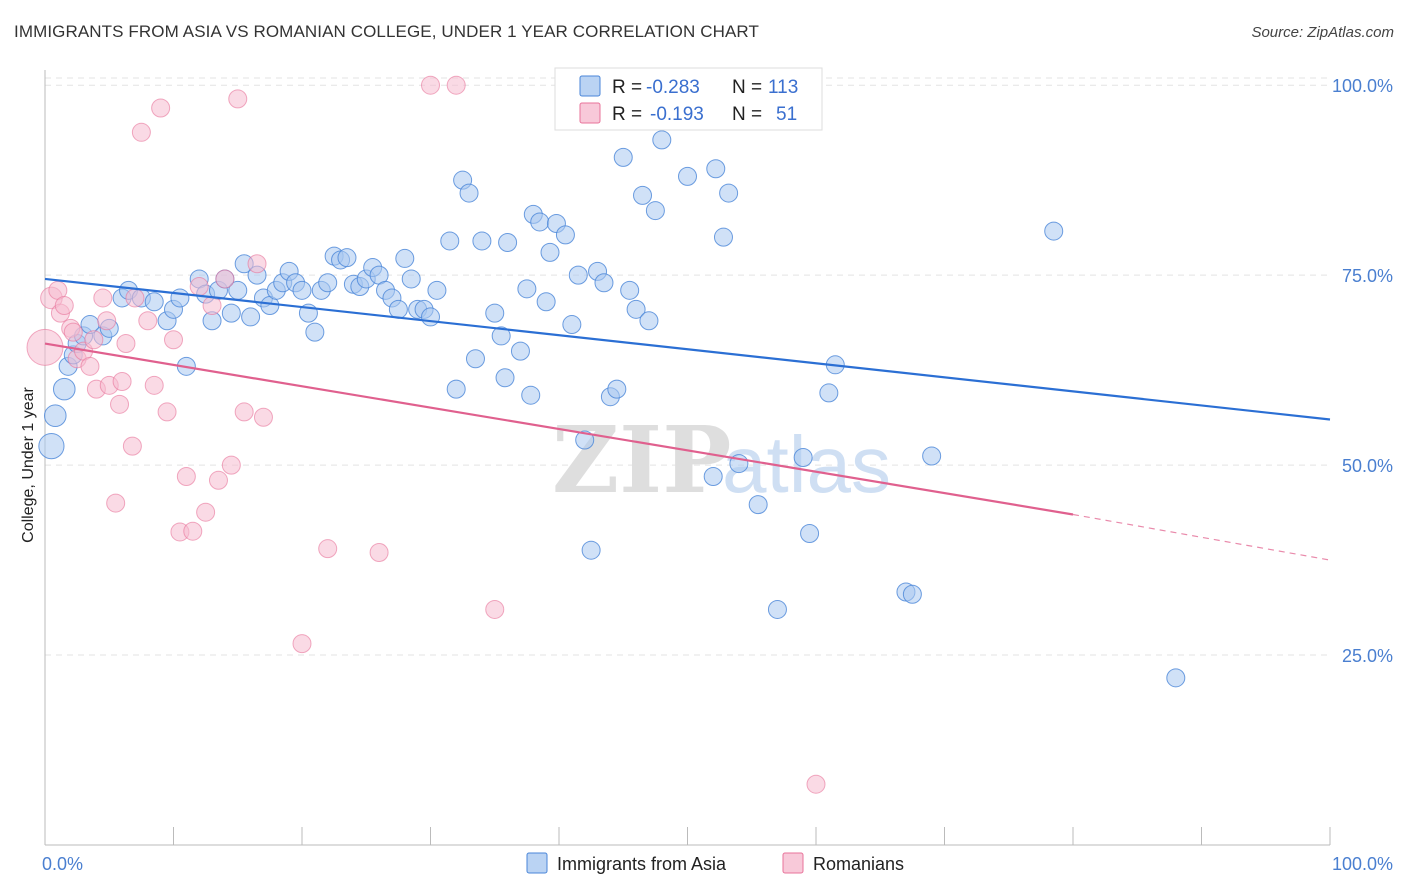  What do you see at coordinates (688, 99) in the screenshot?
I see `legend: R = -0.283 N = 113 R = -0.193 N = 51` at bounding box center [688, 99].